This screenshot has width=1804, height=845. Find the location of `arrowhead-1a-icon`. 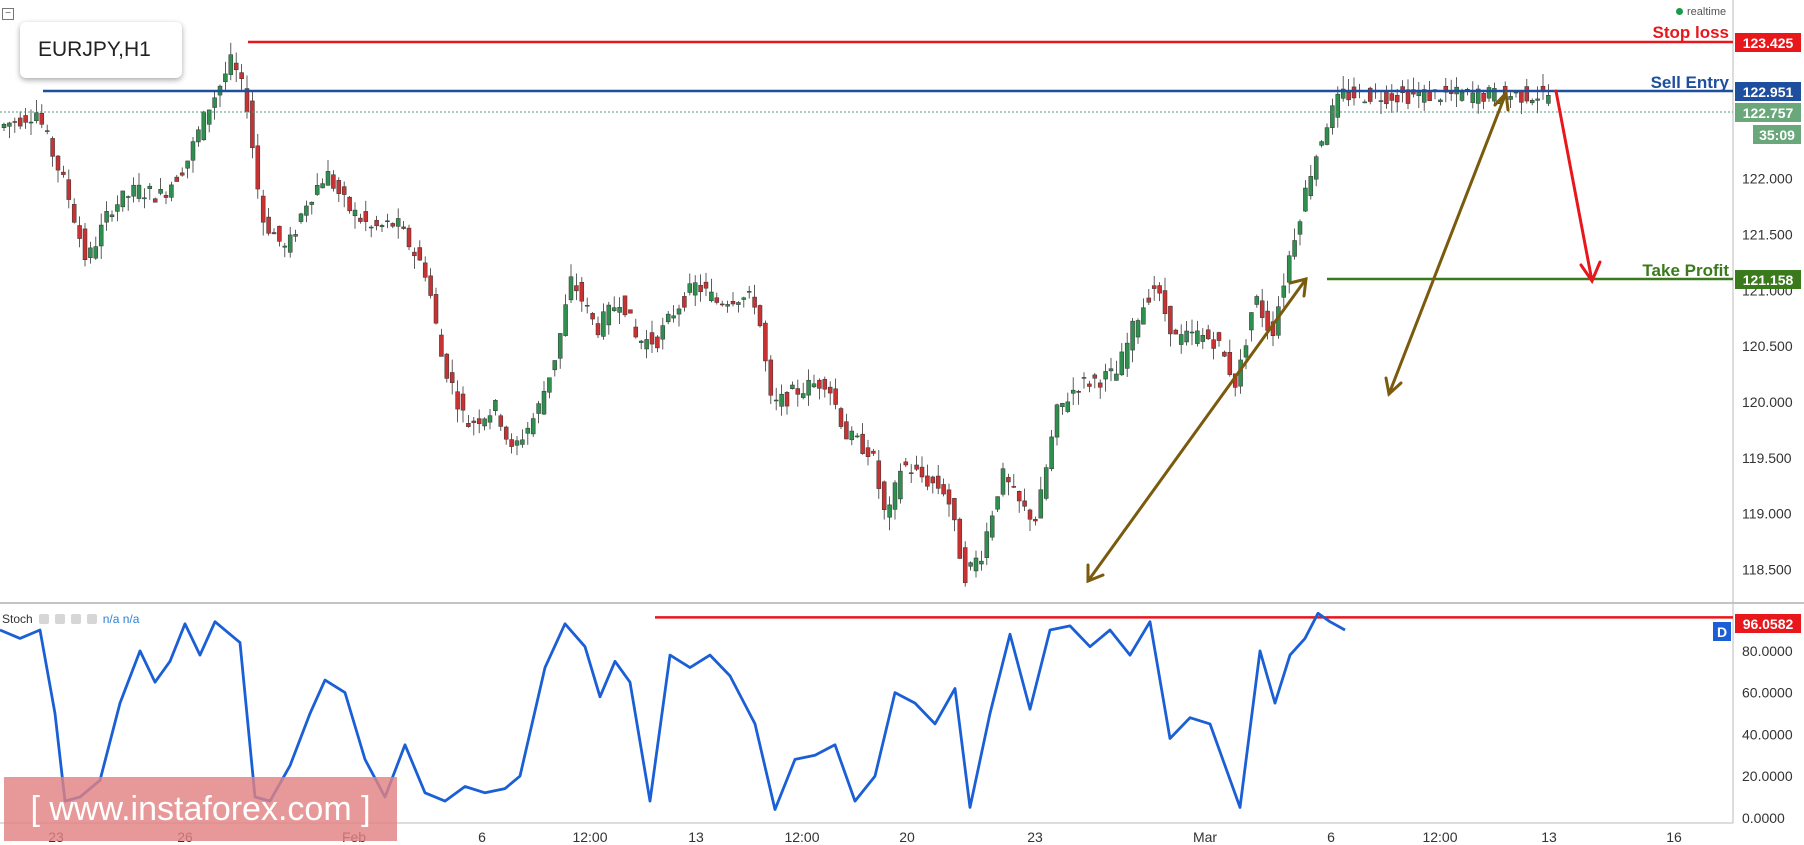

arrowhead-1a-icon is located at coordinates (1095, 573).